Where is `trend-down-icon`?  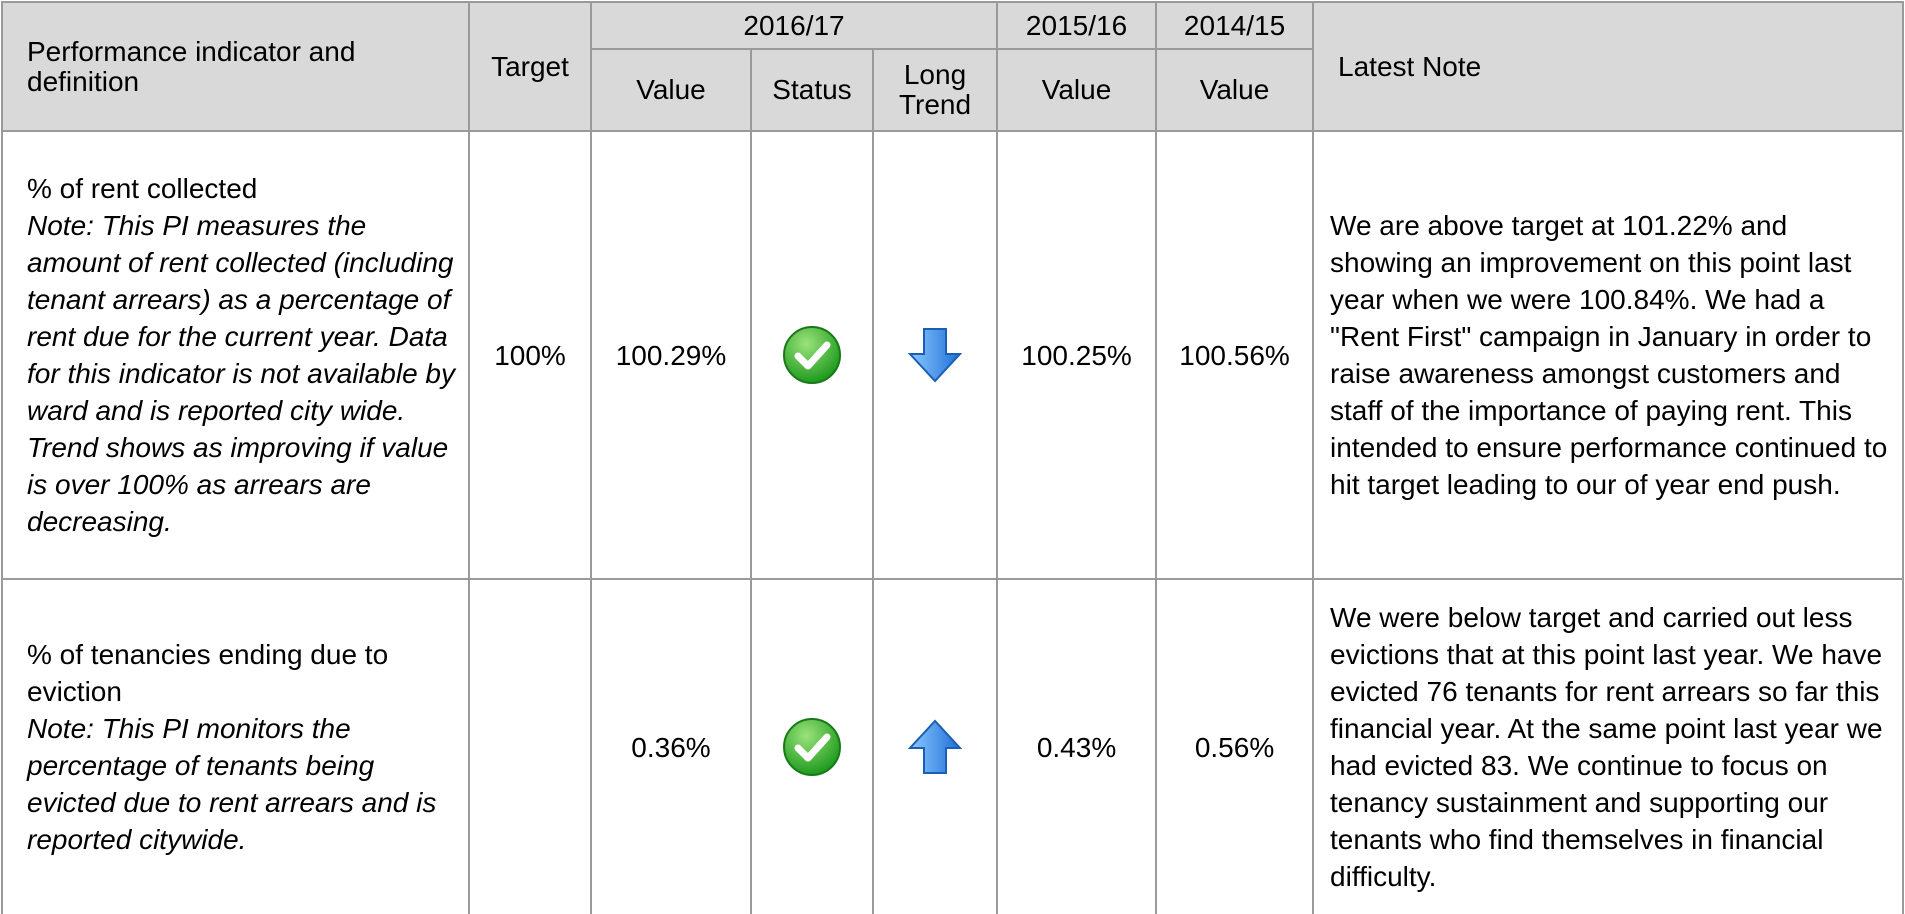 trend-down-icon is located at coordinates (935, 355).